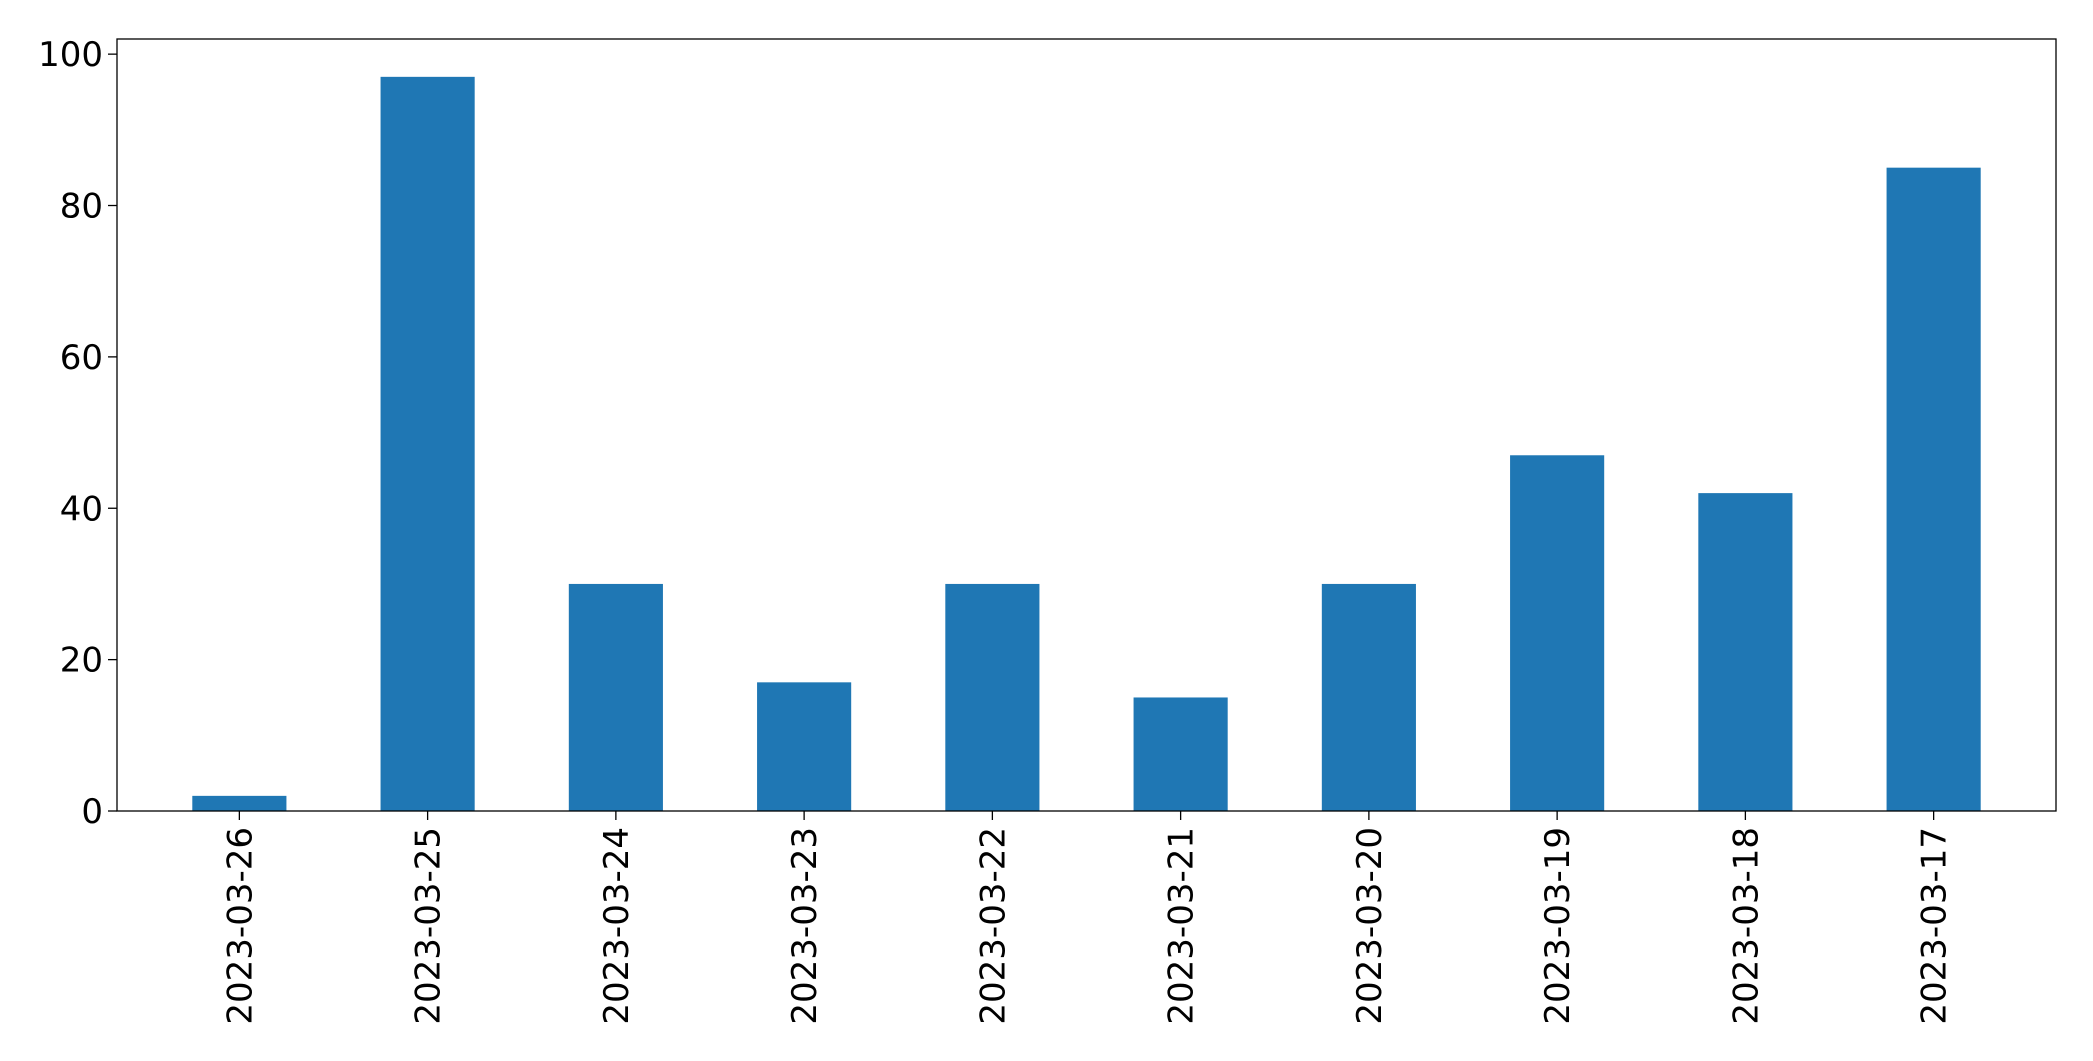  Describe the element at coordinates (81, 358) in the screenshot. I see `y-tick-label: 60` at that location.